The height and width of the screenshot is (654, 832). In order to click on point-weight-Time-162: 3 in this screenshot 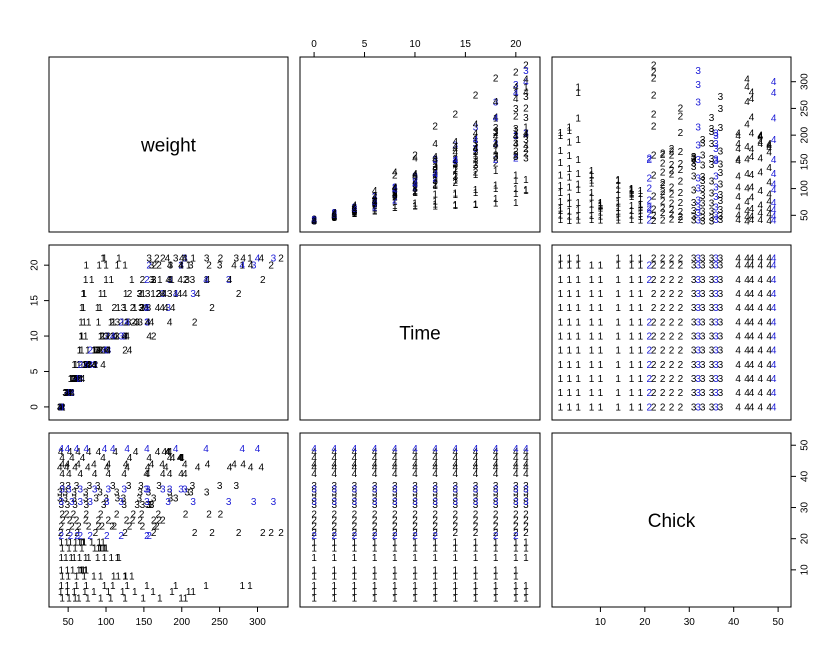, I will do `click(526, 159)`.